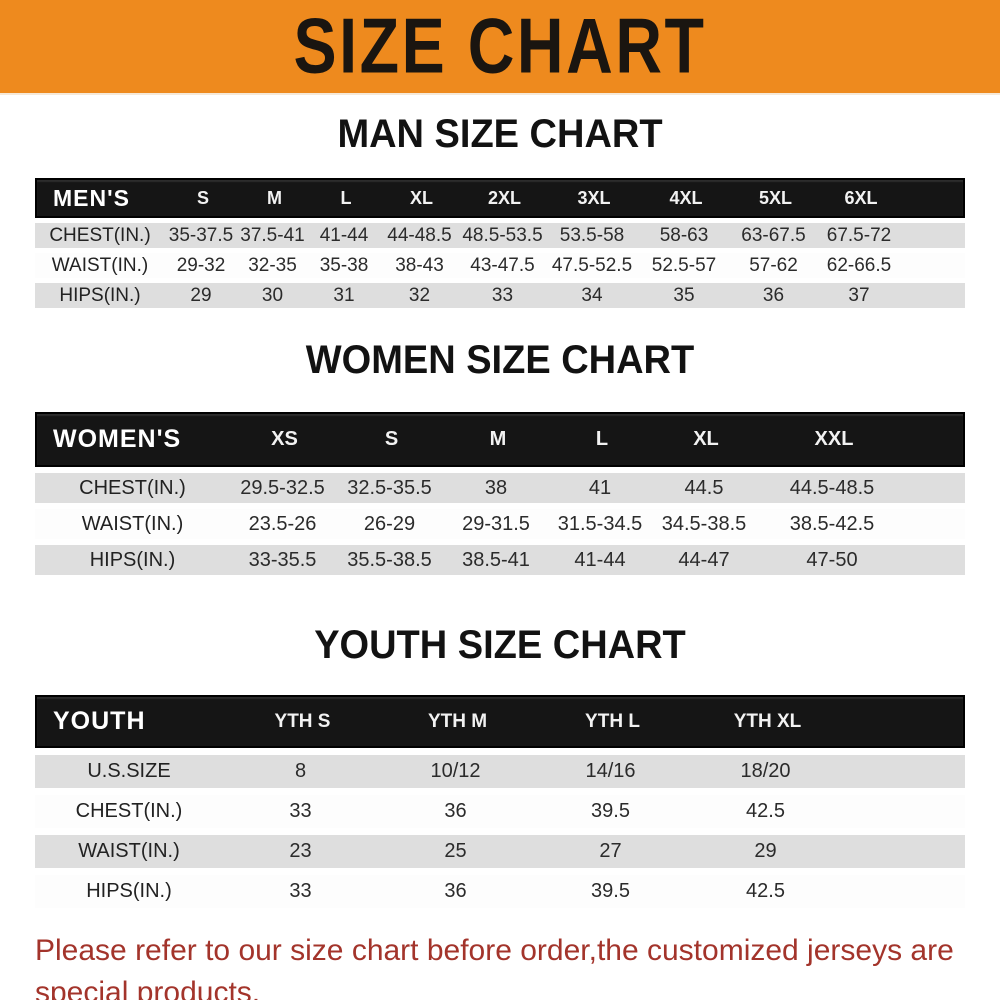 The image size is (1000, 1000). What do you see at coordinates (834, 439) in the screenshot?
I see `women-size-column-header: XXL` at bounding box center [834, 439].